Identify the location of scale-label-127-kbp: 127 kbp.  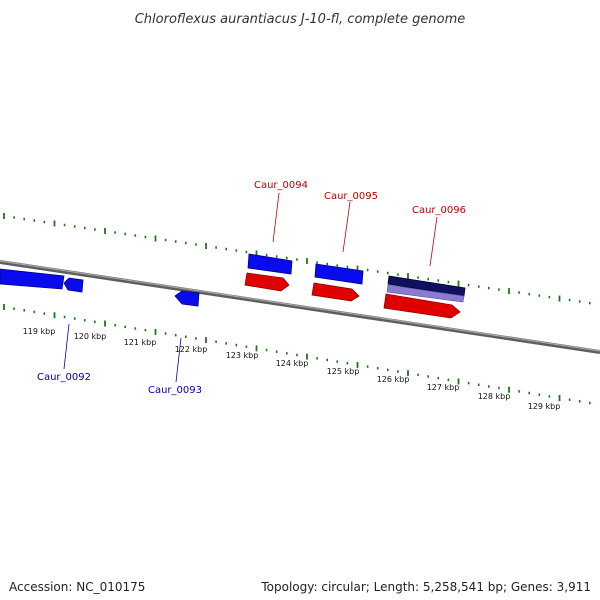
(443, 387).